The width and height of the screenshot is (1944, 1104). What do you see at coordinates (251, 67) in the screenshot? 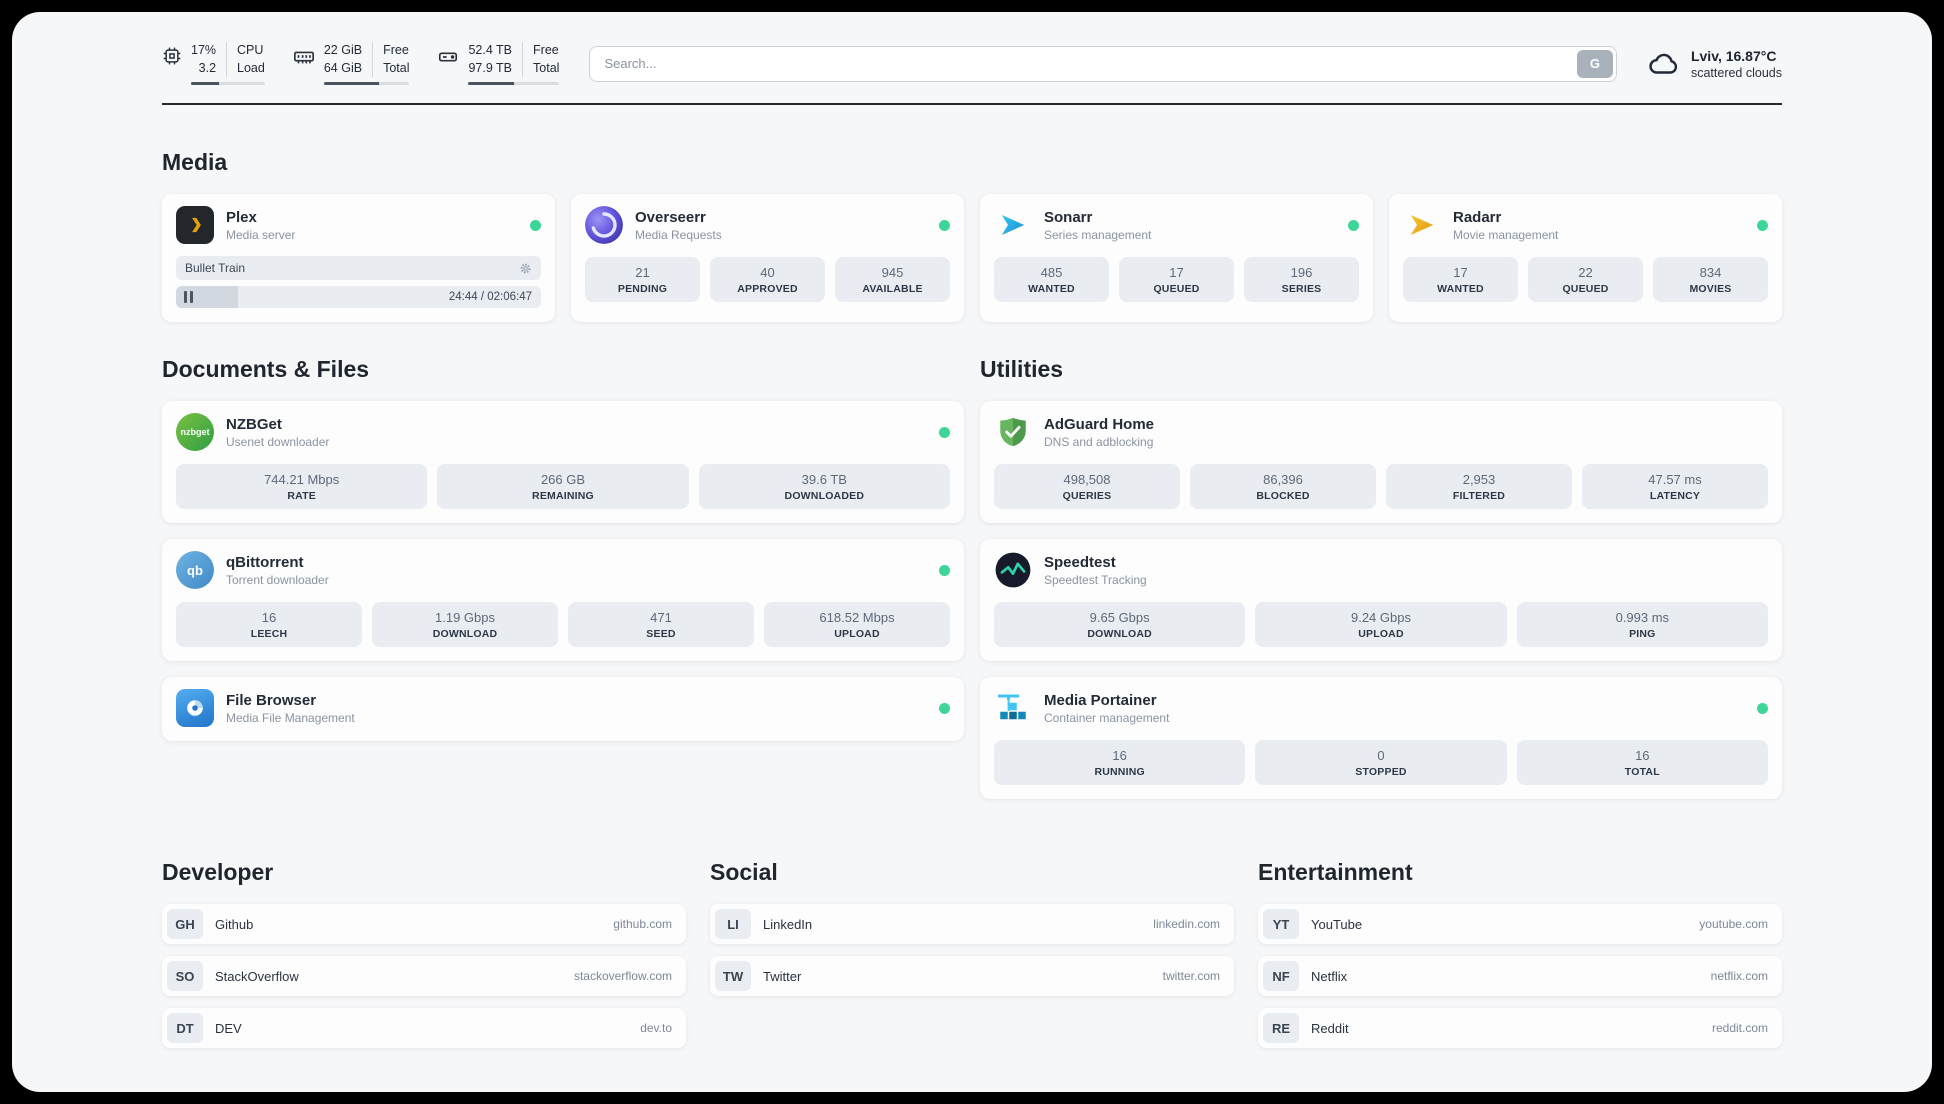
I see `cpu-label-bottom: Load` at bounding box center [251, 67].